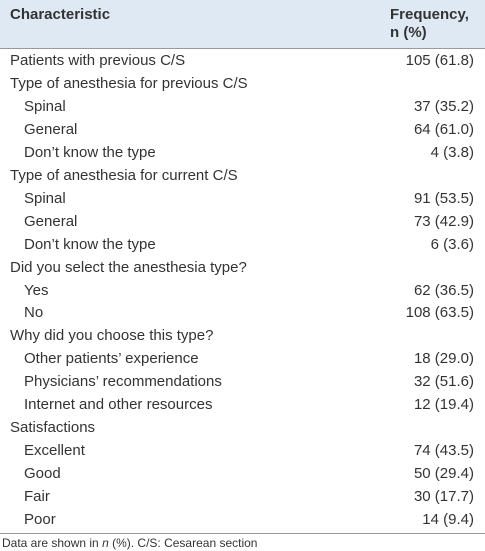 The height and width of the screenshot is (551, 485). Describe the element at coordinates (429, 23) in the screenshot. I see `column-header: Frequency, n (%)` at that location.